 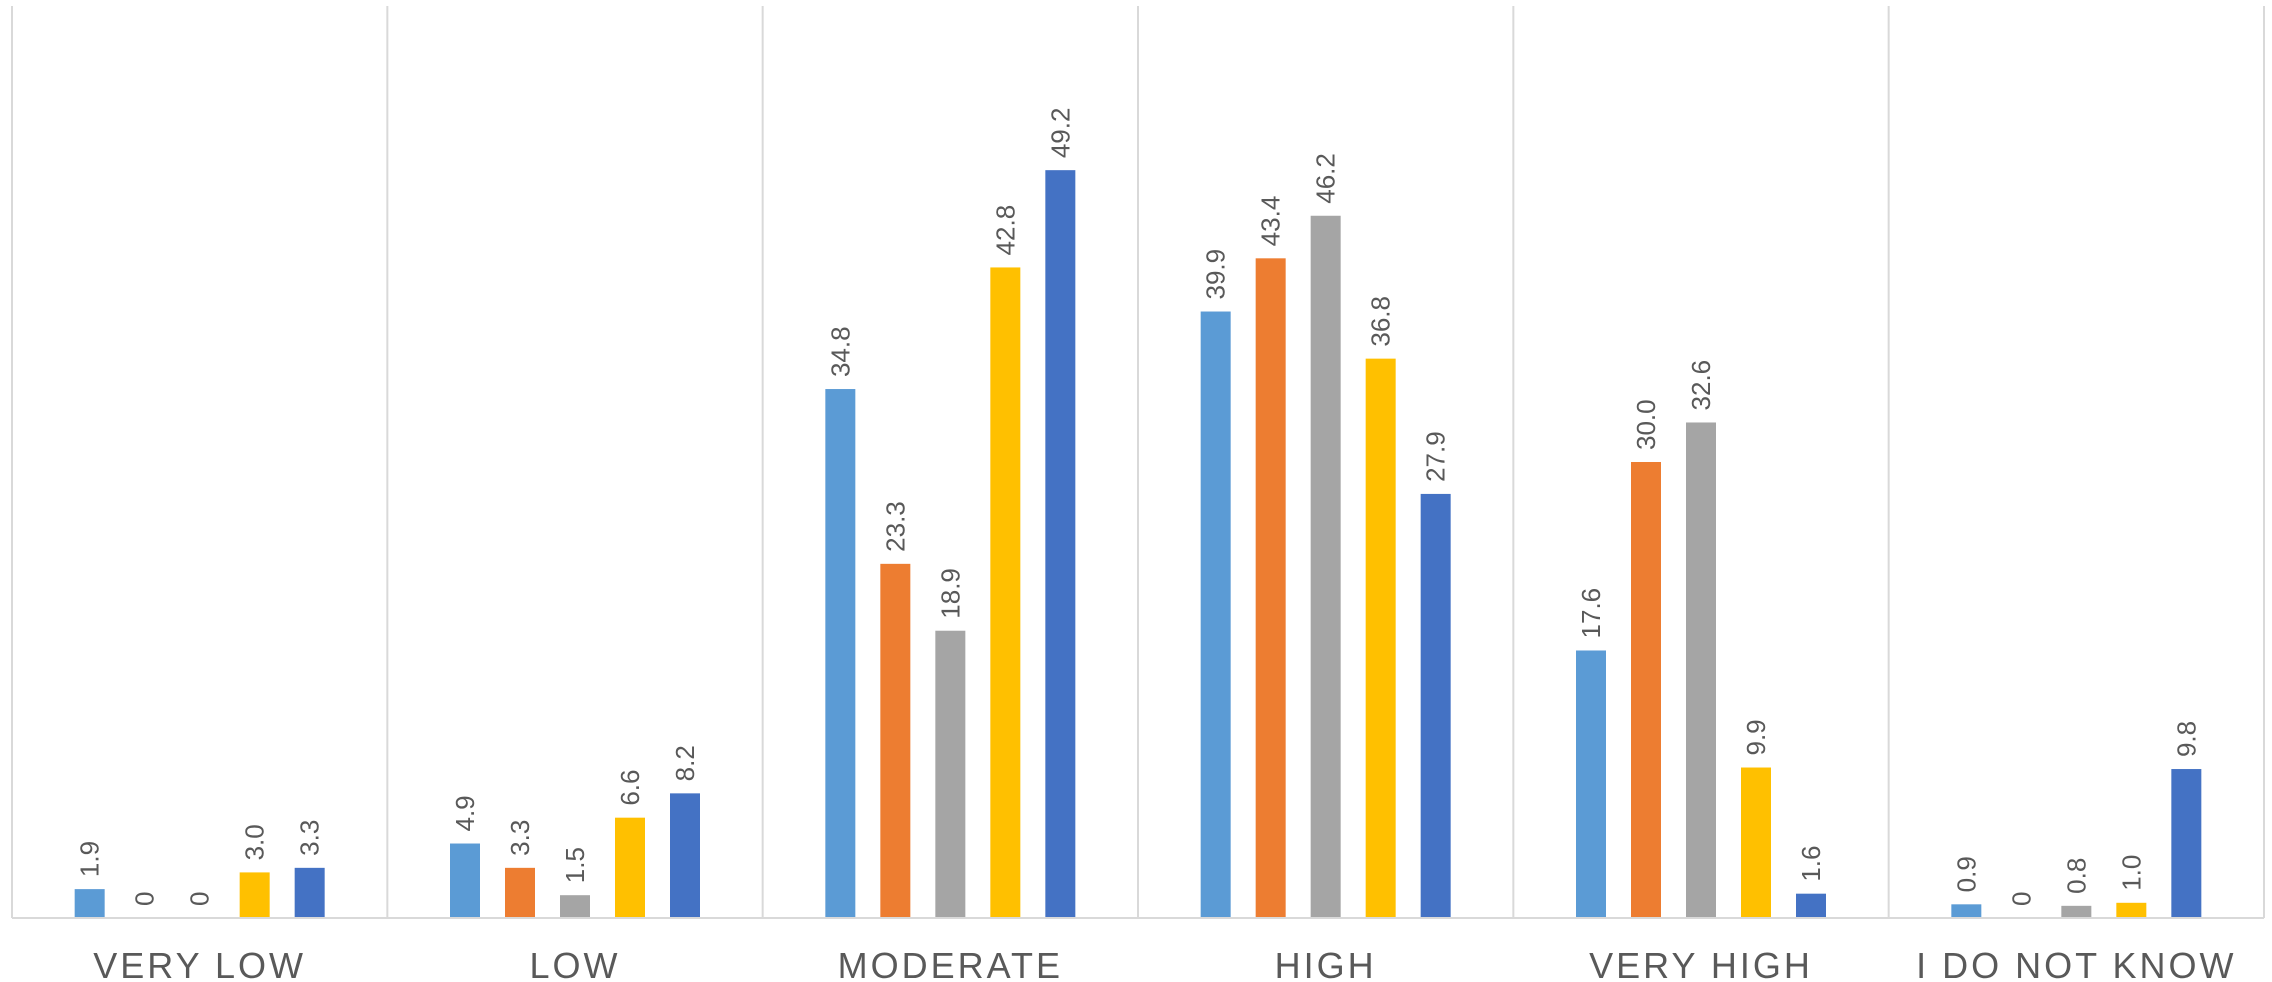 I want to click on data-label: 1.6, so click(x=1811, y=864).